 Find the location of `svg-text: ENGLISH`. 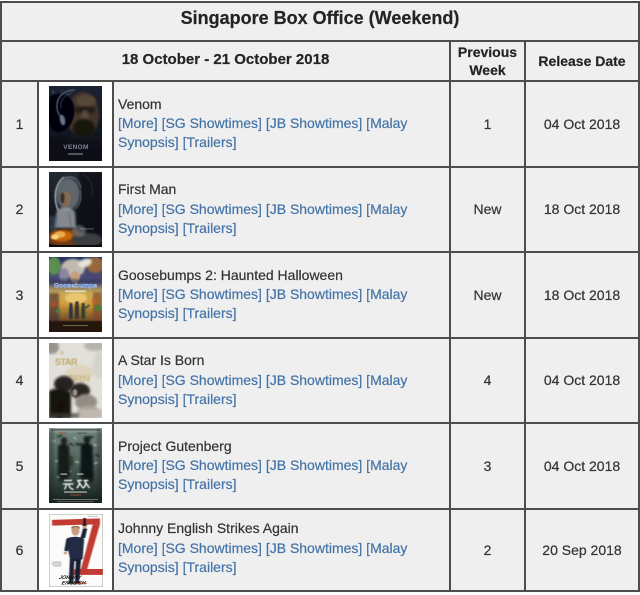

svg-text: ENGLISH is located at coordinates (73, 583).